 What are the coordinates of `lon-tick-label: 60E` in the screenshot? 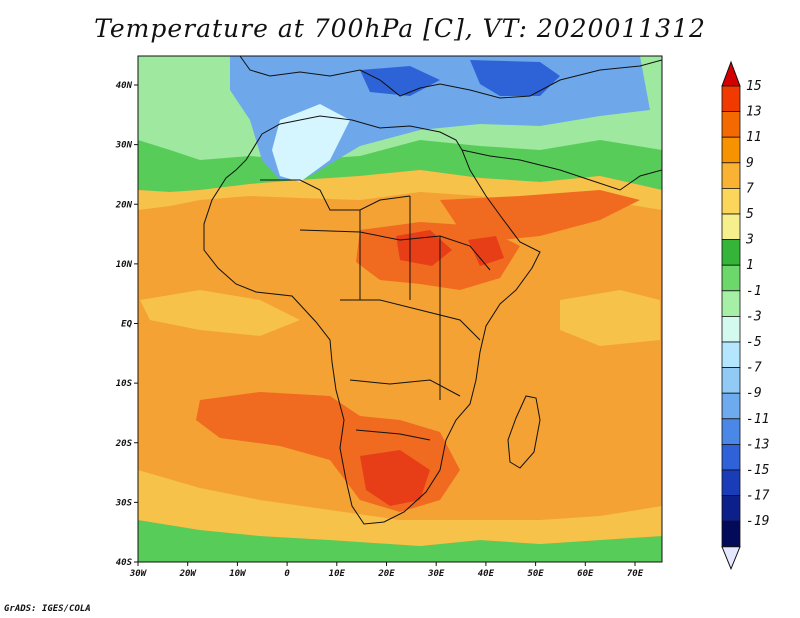 It's located at (585, 574).